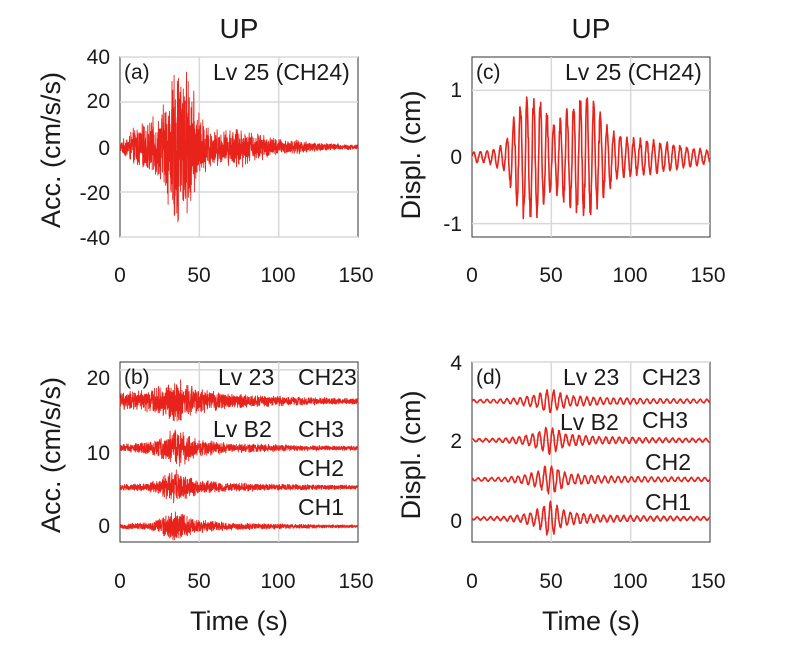  What do you see at coordinates (355, 581) in the screenshot?
I see `xtick-b-150: 150` at bounding box center [355, 581].